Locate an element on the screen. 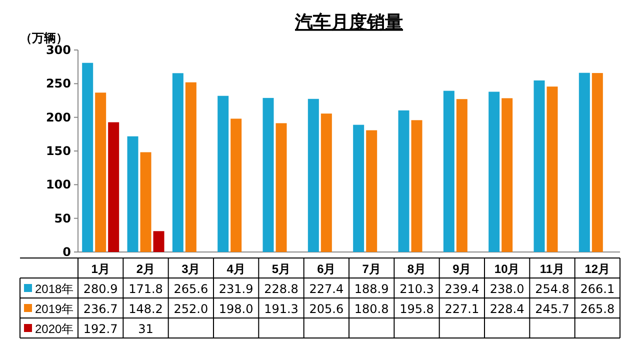  y-tick-label: 50 is located at coordinates (62, 218).